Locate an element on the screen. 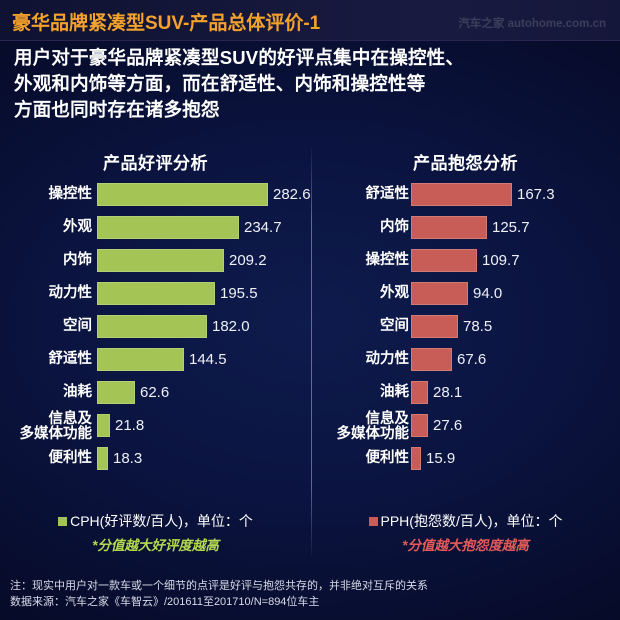 This screenshot has width=620, height=620. praise-category-label: 便利性 is located at coordinates (70, 458).